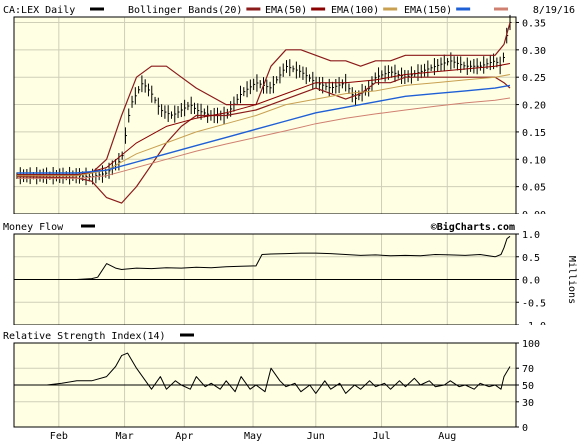  Describe the element at coordinates (534, 303) in the screenshot. I see `y-tick-label: -0.5` at that location.